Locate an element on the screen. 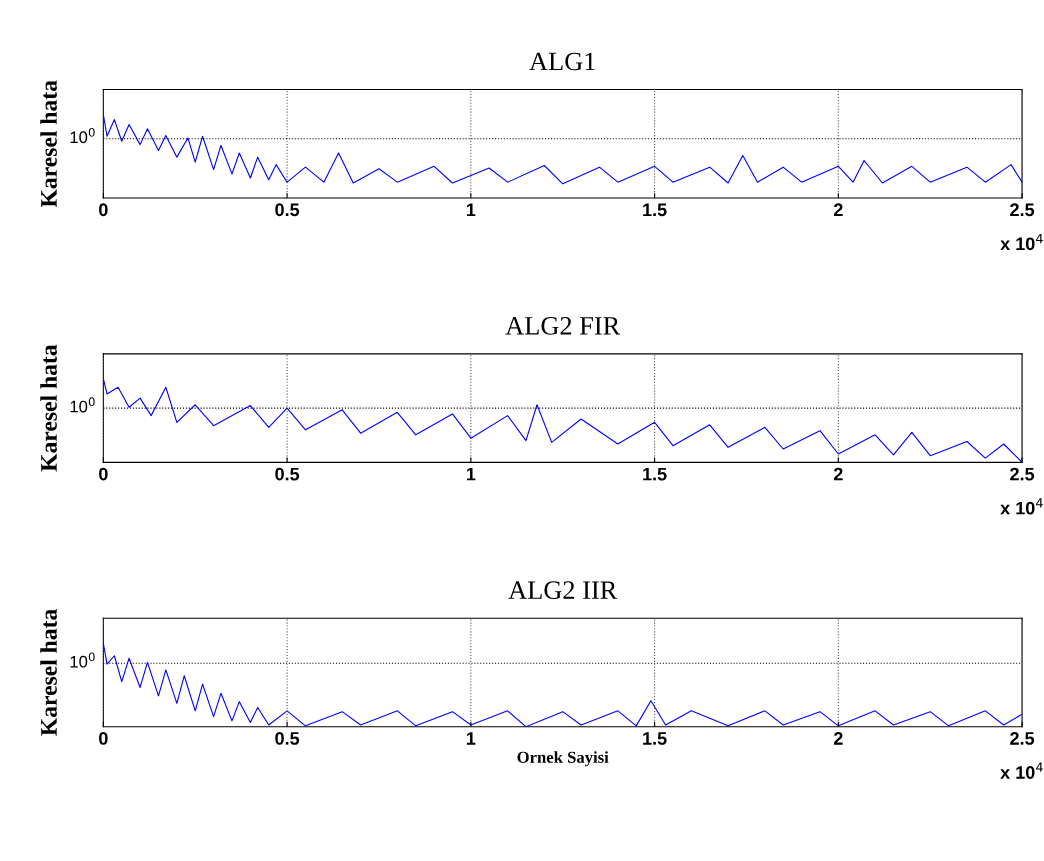 The height and width of the screenshot is (861, 1044). chart-title: ALG1 is located at coordinates (562, 61).